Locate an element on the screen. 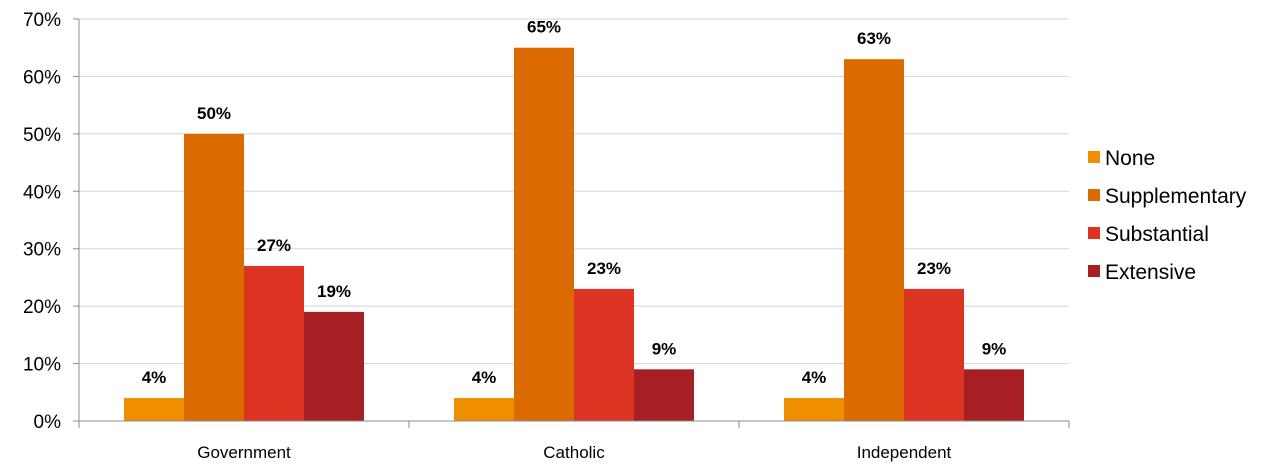  y-tick-label: 20% is located at coordinates (42, 307).